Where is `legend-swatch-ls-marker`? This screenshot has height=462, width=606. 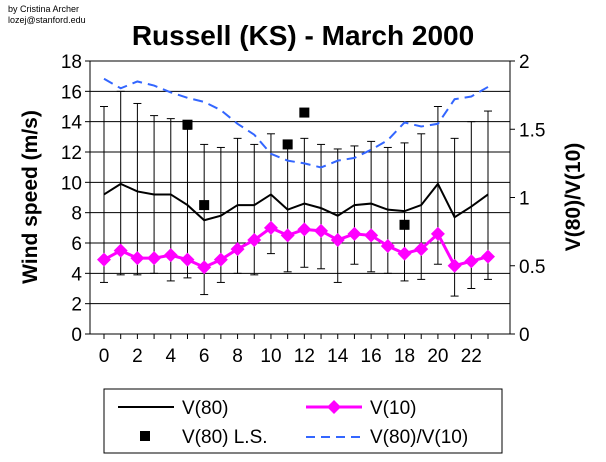 legend-swatch-ls-marker is located at coordinates (145, 436).